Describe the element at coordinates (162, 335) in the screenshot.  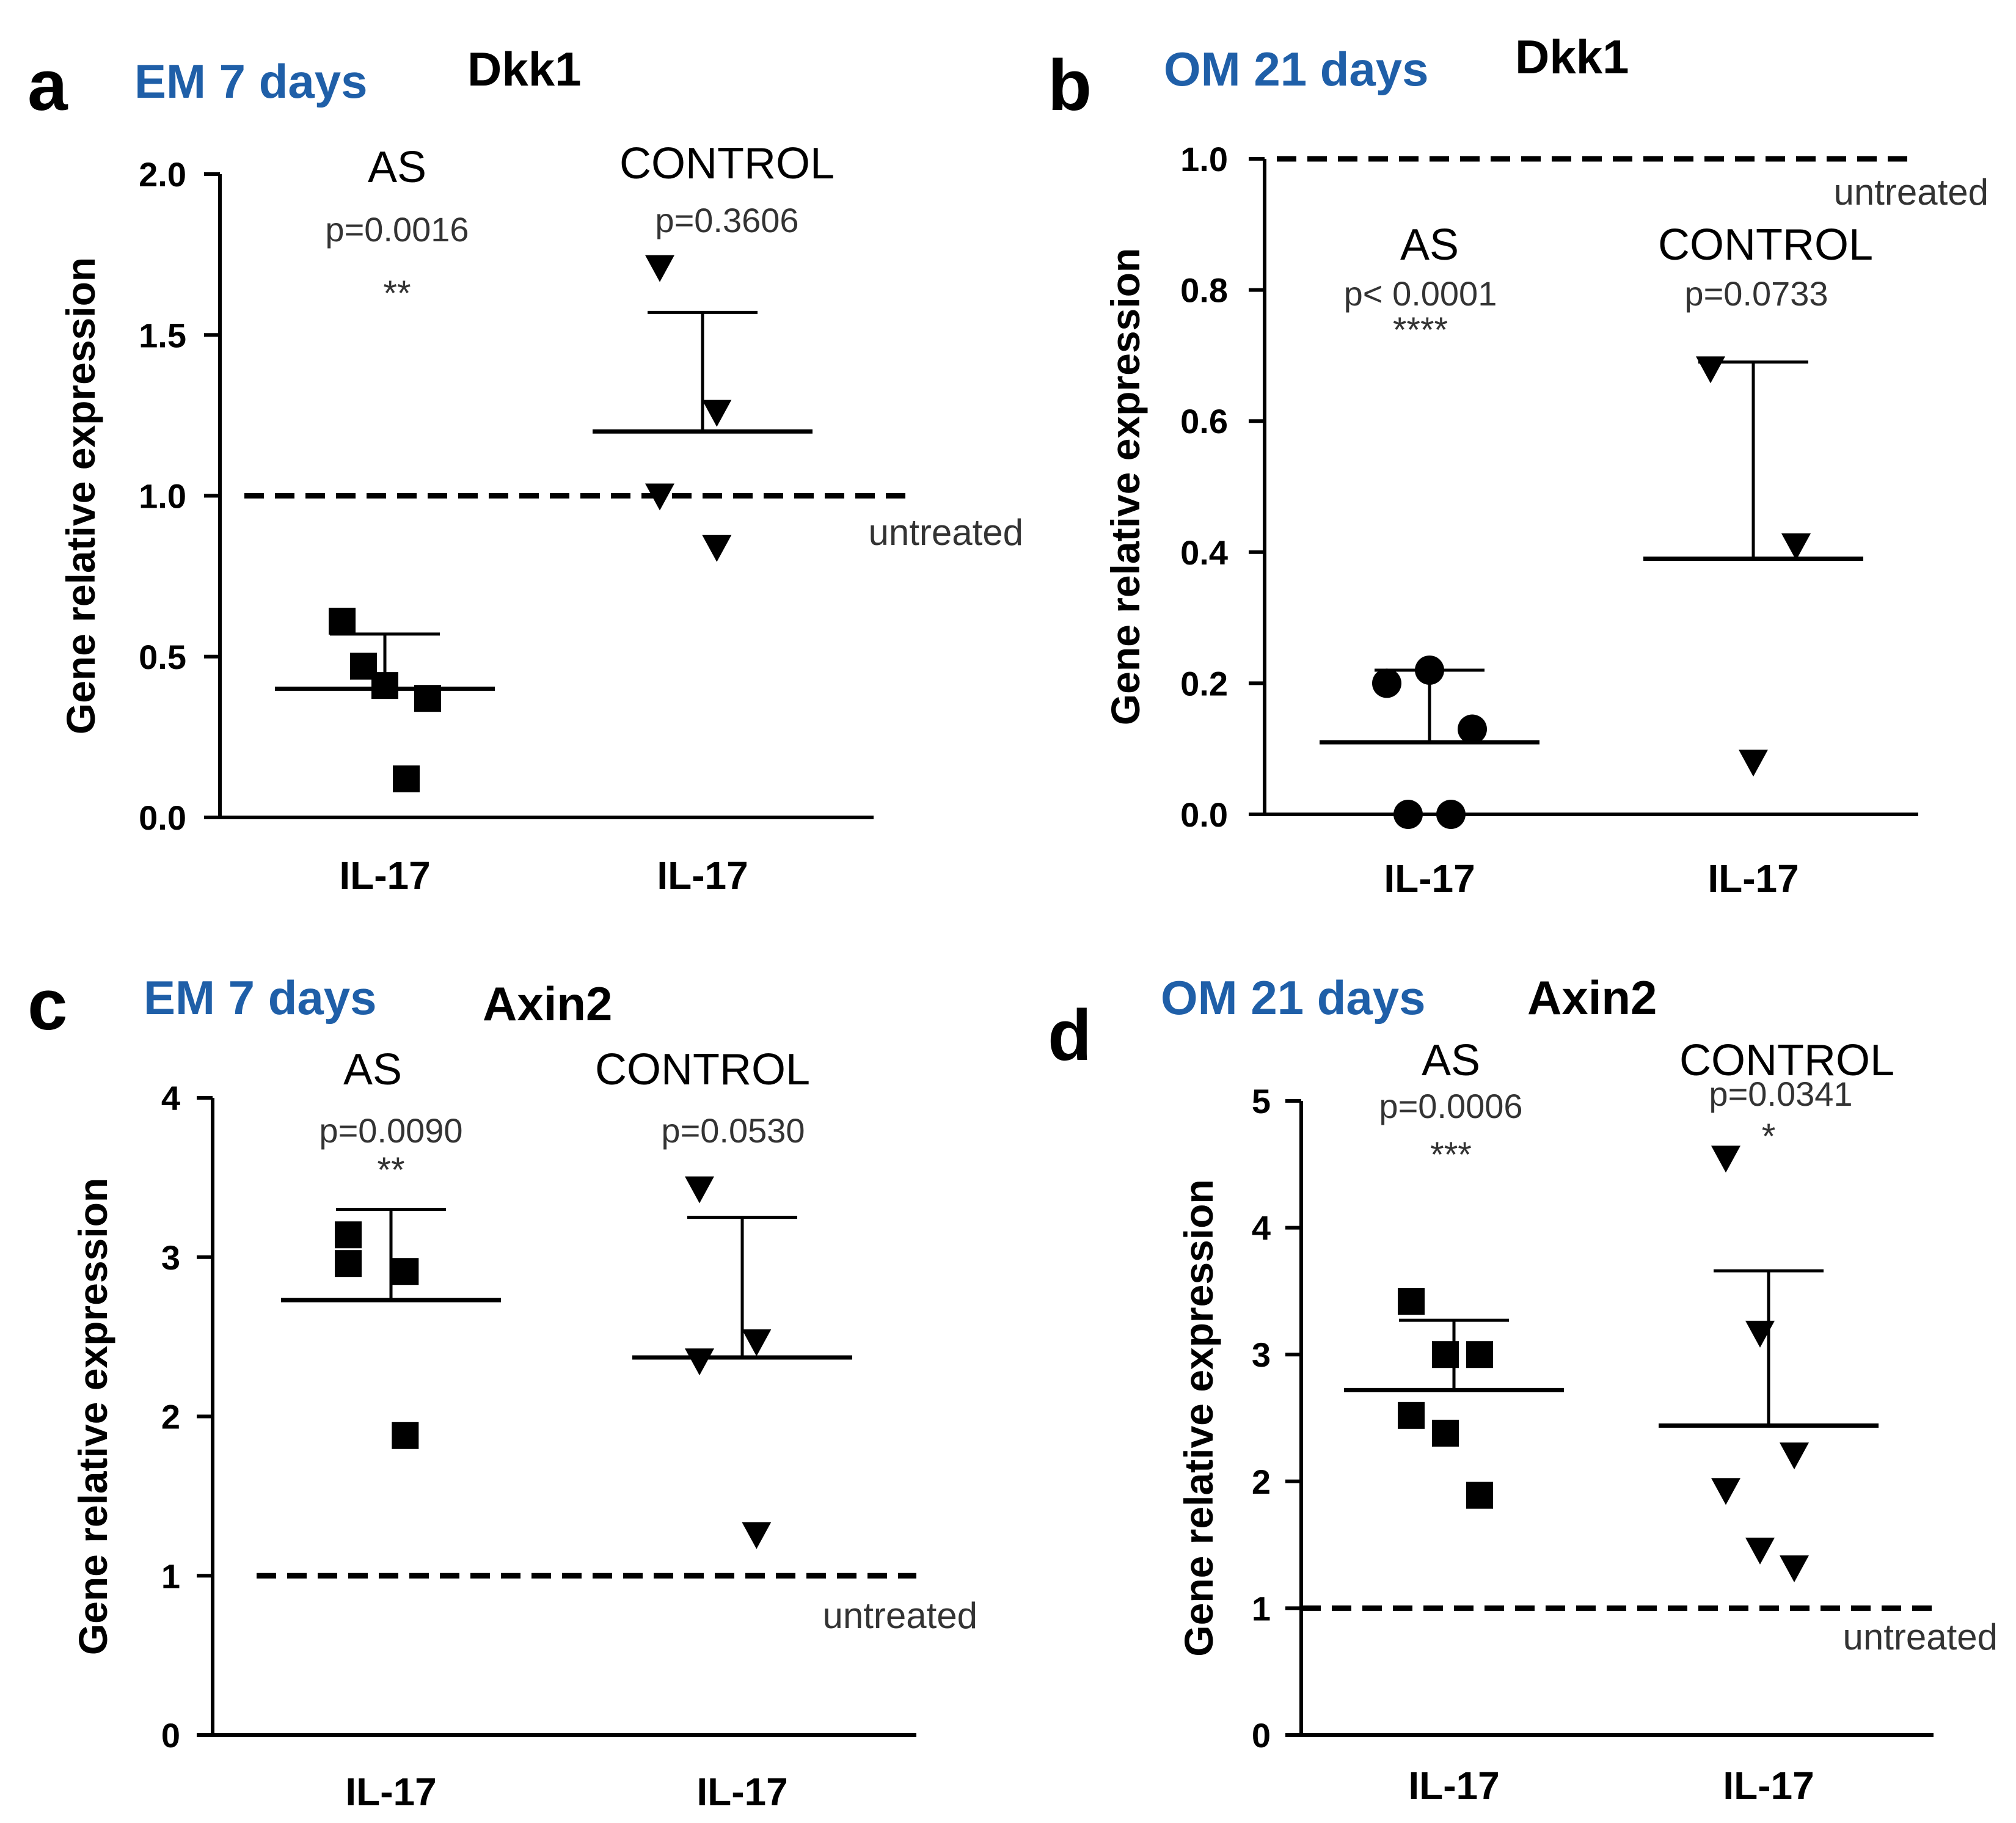
I see `y-tick-label: 1.5` at that location.